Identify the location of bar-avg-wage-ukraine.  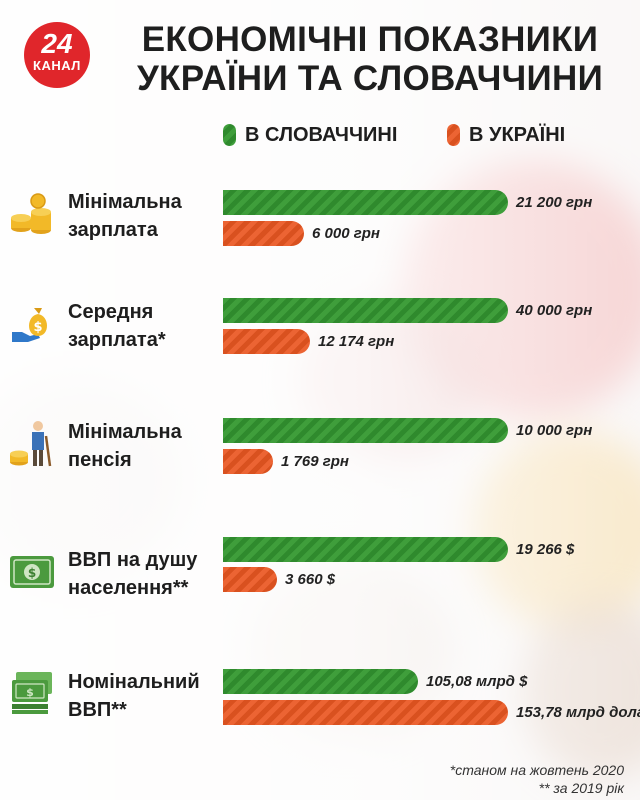
(266, 341).